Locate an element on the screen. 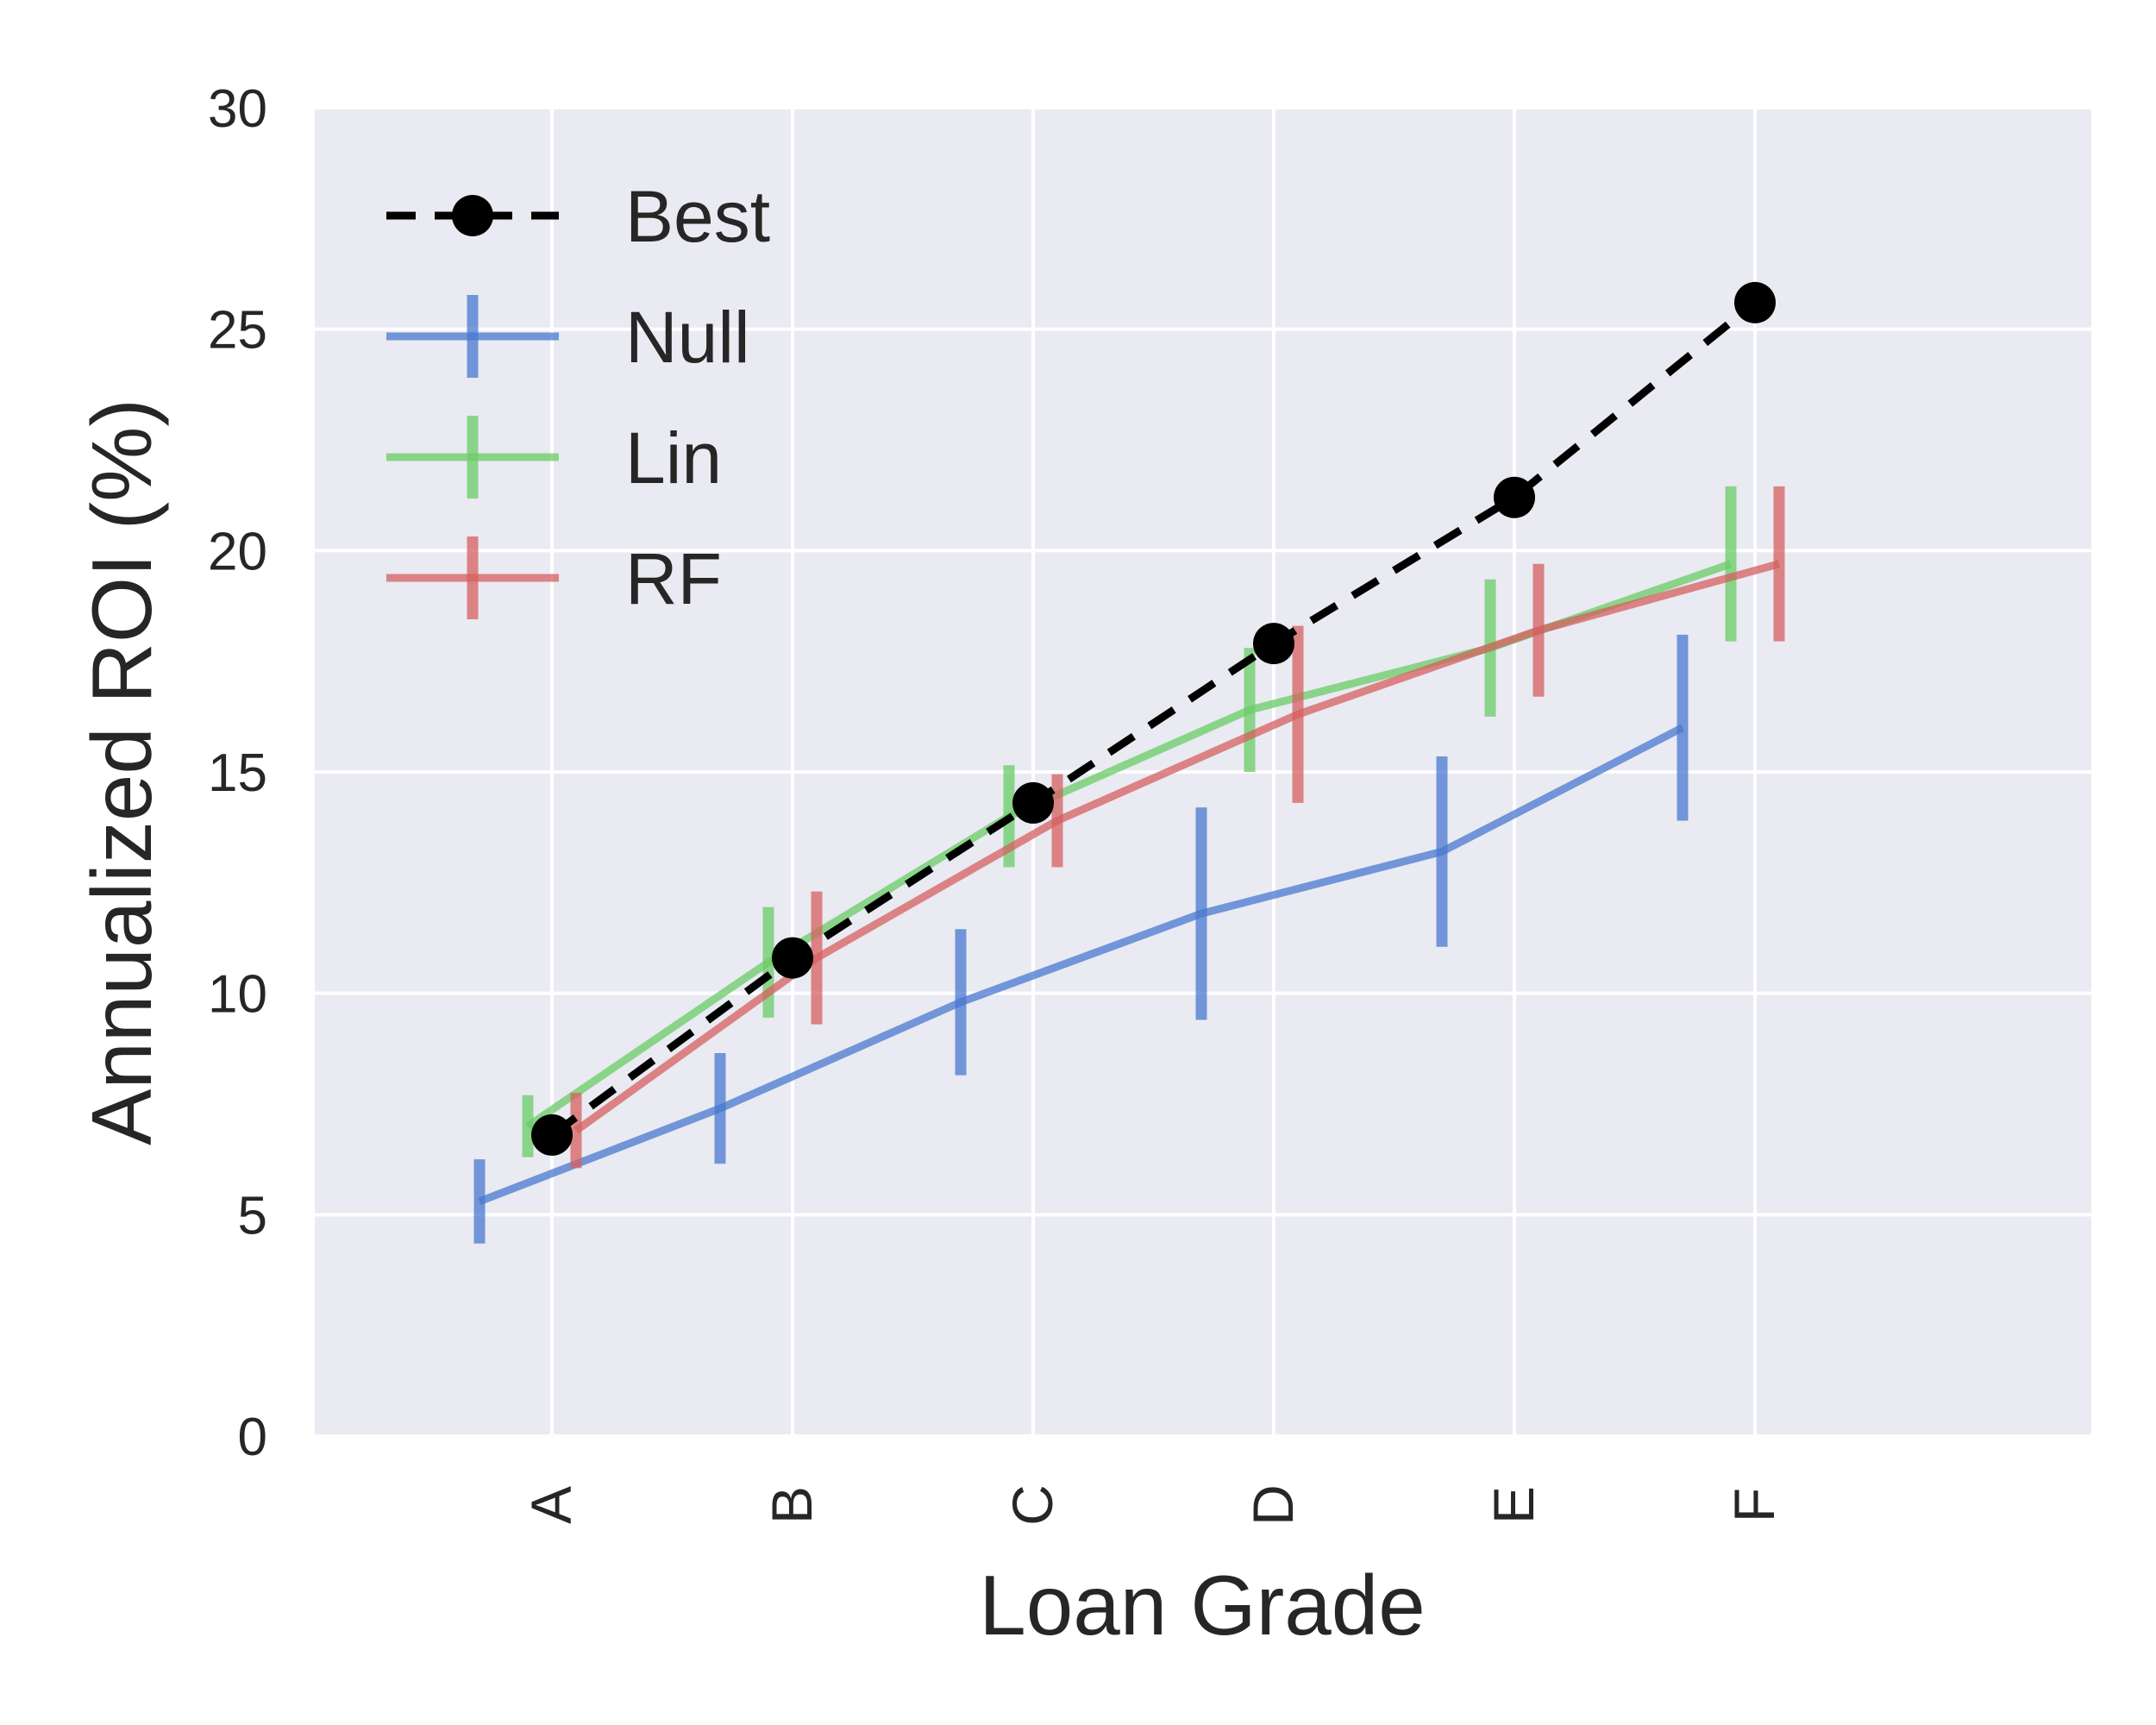 Image resolution: width=2156 pixels, height=1725 pixels. y-tick-label: 25 is located at coordinates (238, 331).